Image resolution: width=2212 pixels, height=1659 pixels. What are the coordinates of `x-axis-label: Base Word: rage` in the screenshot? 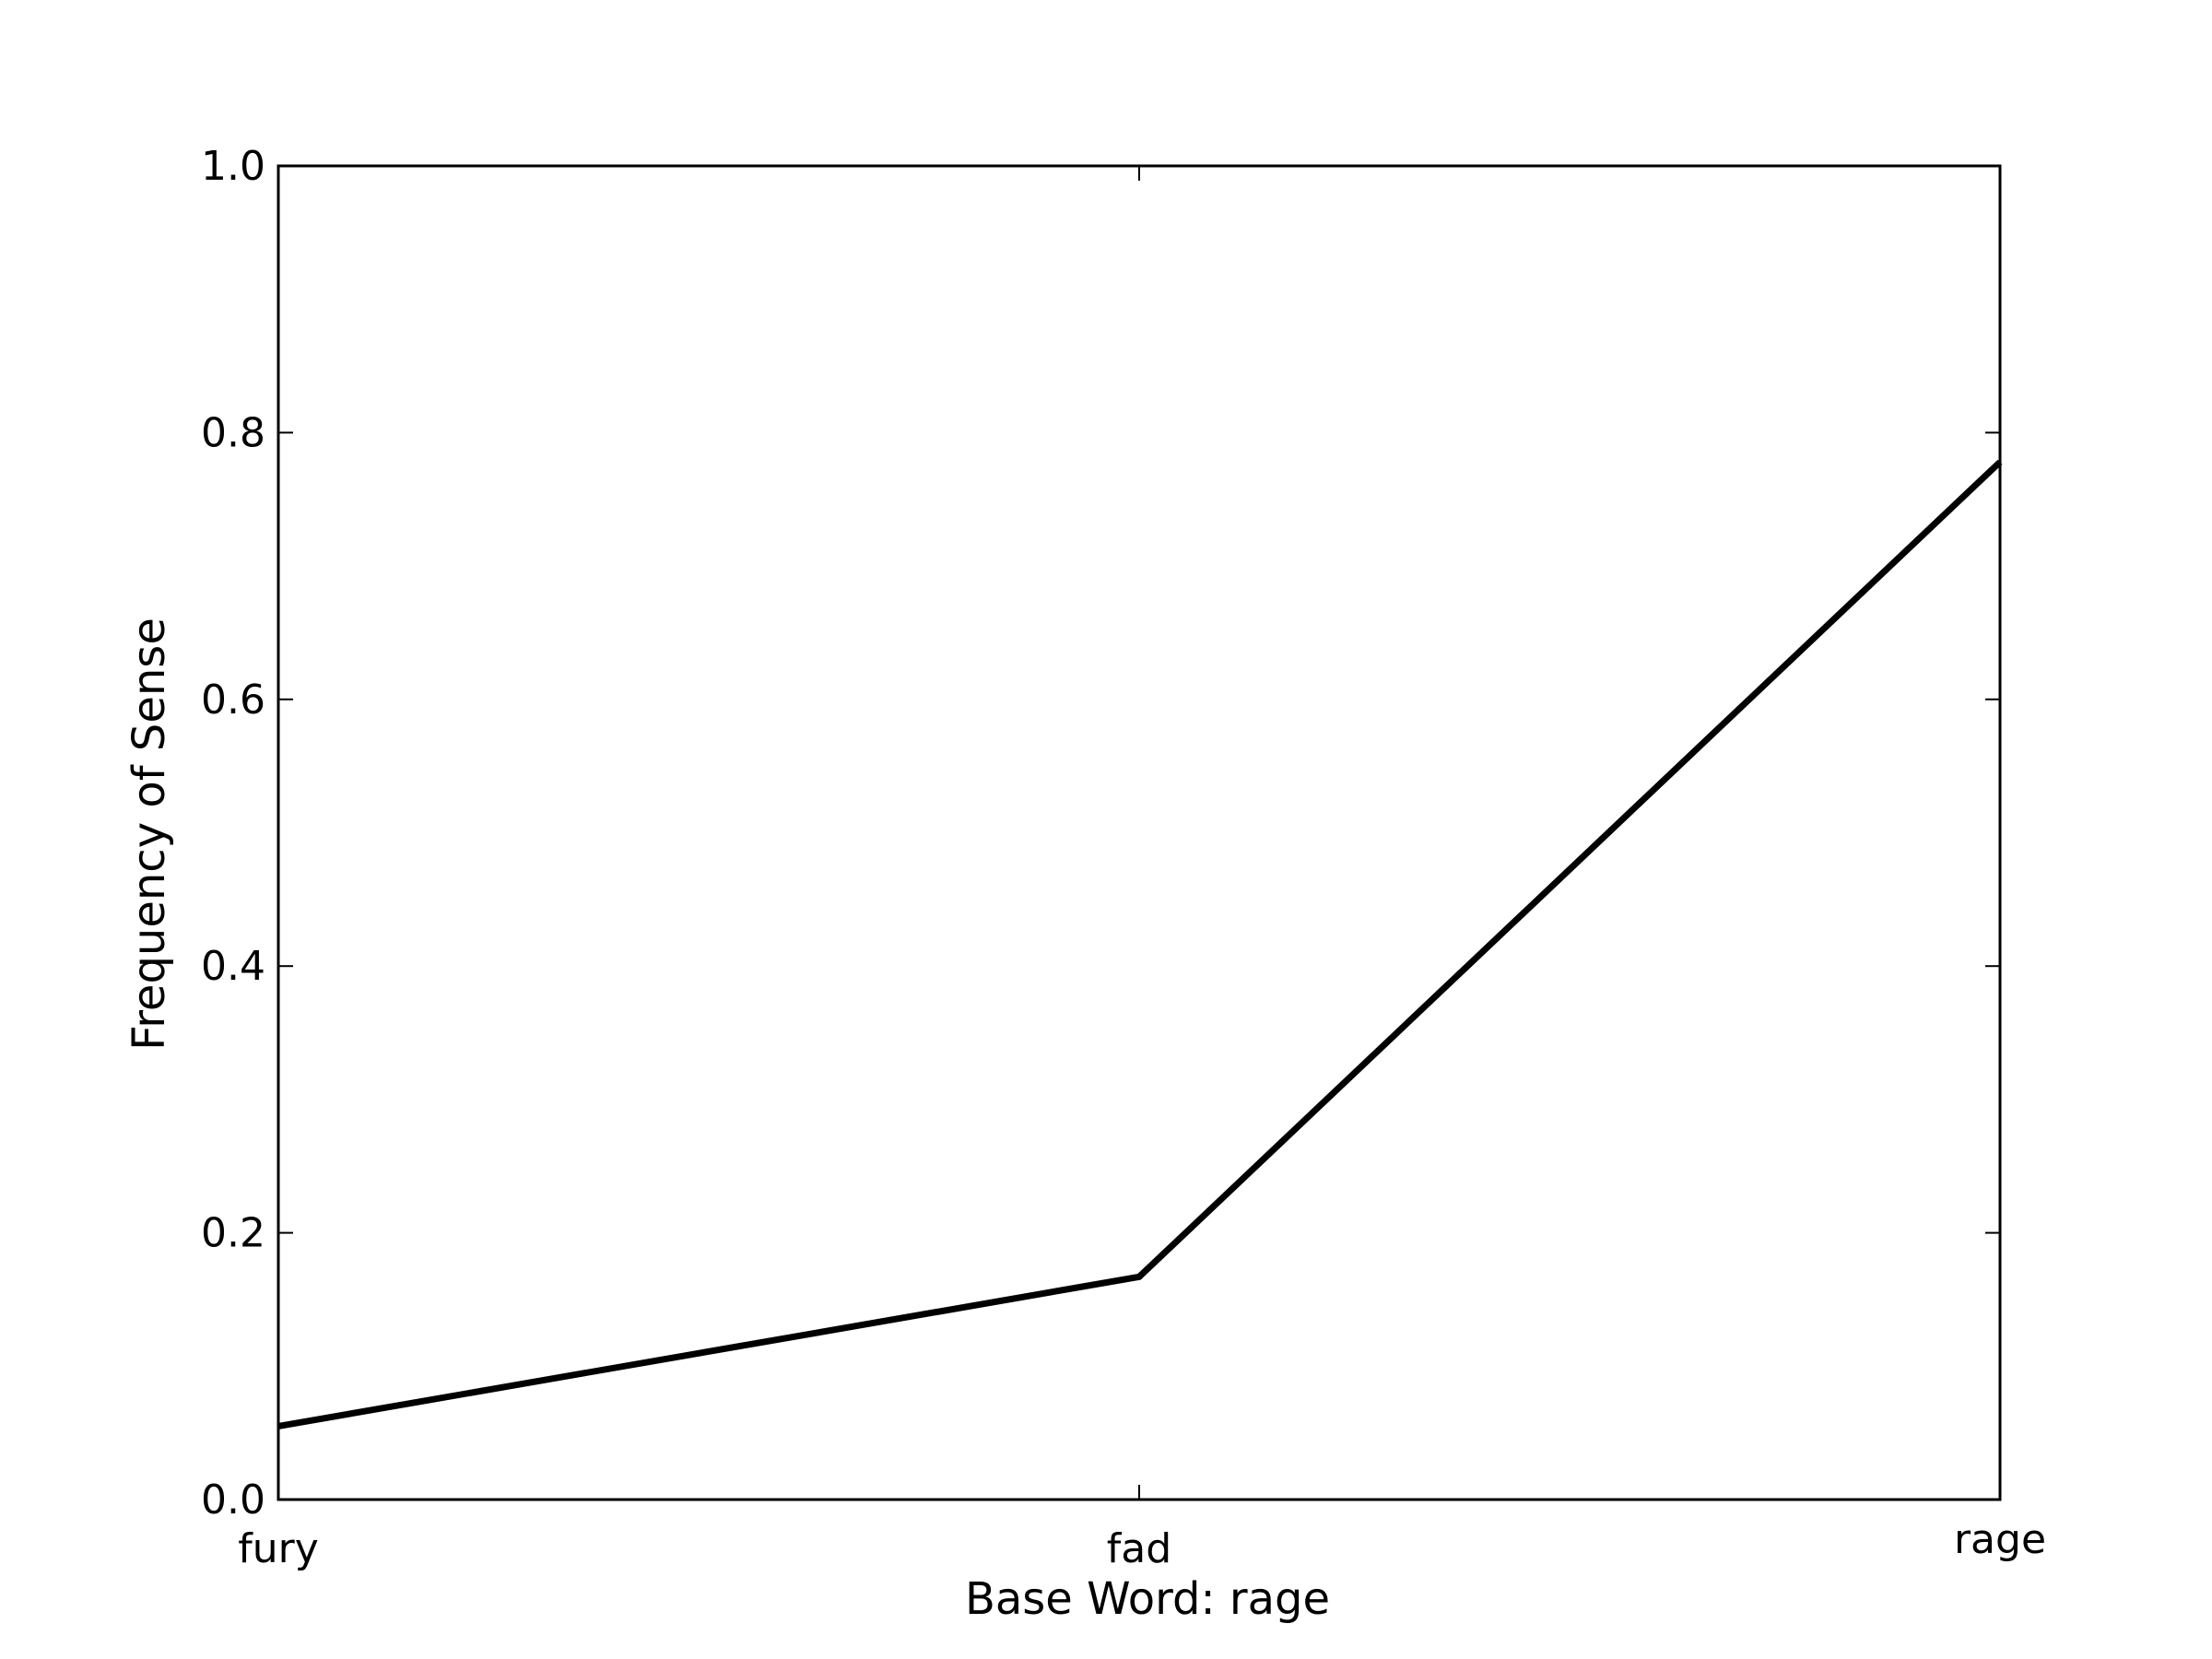 It's located at (1147, 1599).